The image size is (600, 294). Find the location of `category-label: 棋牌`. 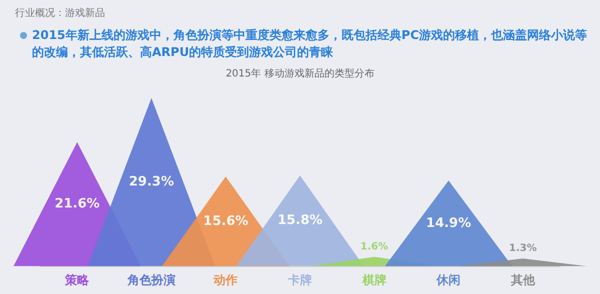

category-label: 棋牌 is located at coordinates (373, 280).